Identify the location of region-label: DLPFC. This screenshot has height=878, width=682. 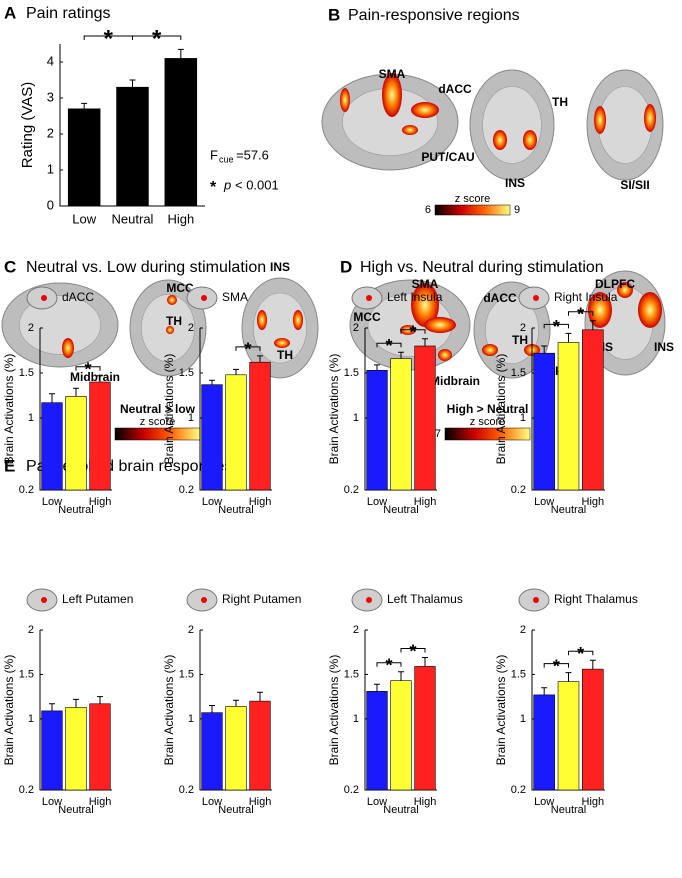
(615, 284).